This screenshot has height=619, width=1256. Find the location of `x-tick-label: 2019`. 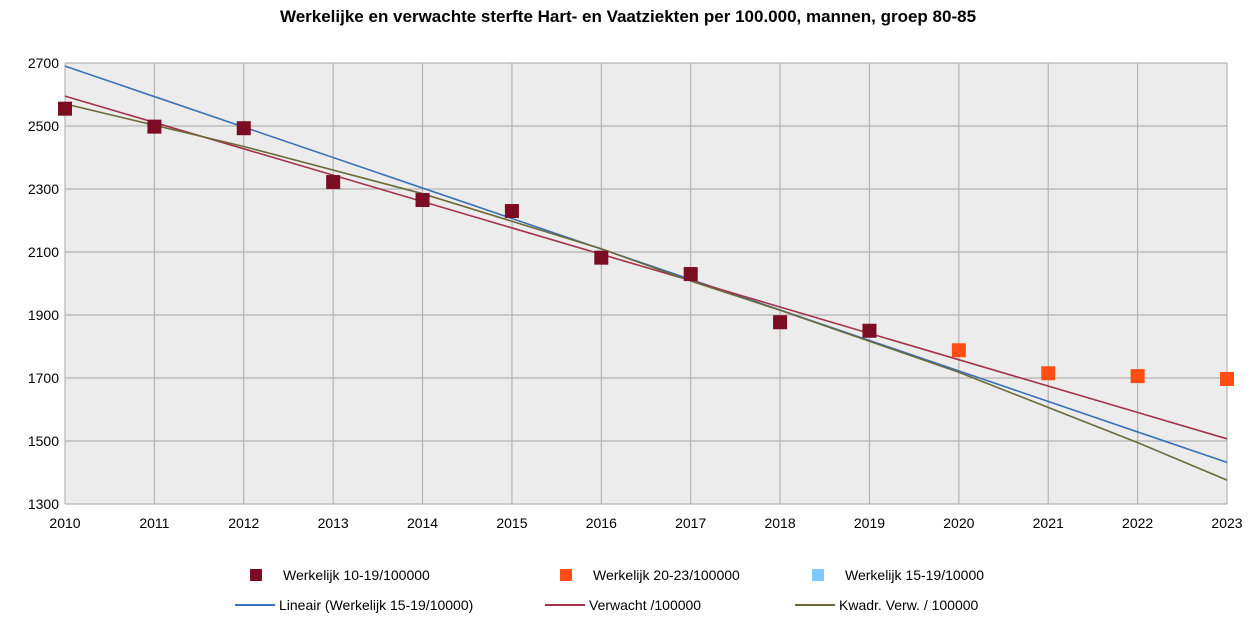

x-tick-label: 2019 is located at coordinates (869, 523).